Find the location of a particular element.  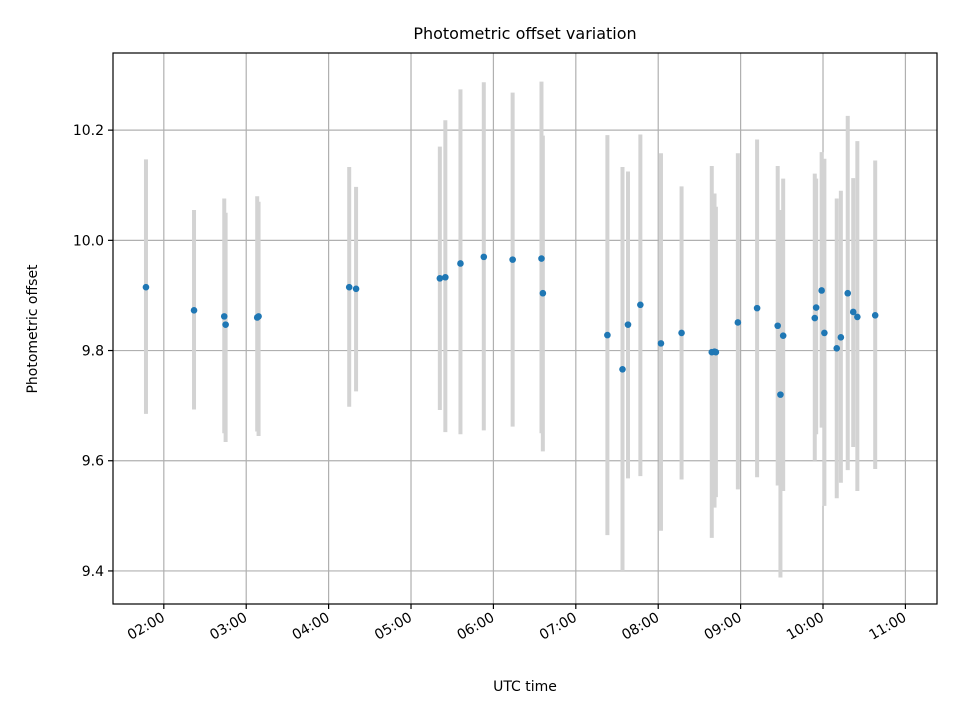

x-axis-label: UTC time is located at coordinates (525, 687).